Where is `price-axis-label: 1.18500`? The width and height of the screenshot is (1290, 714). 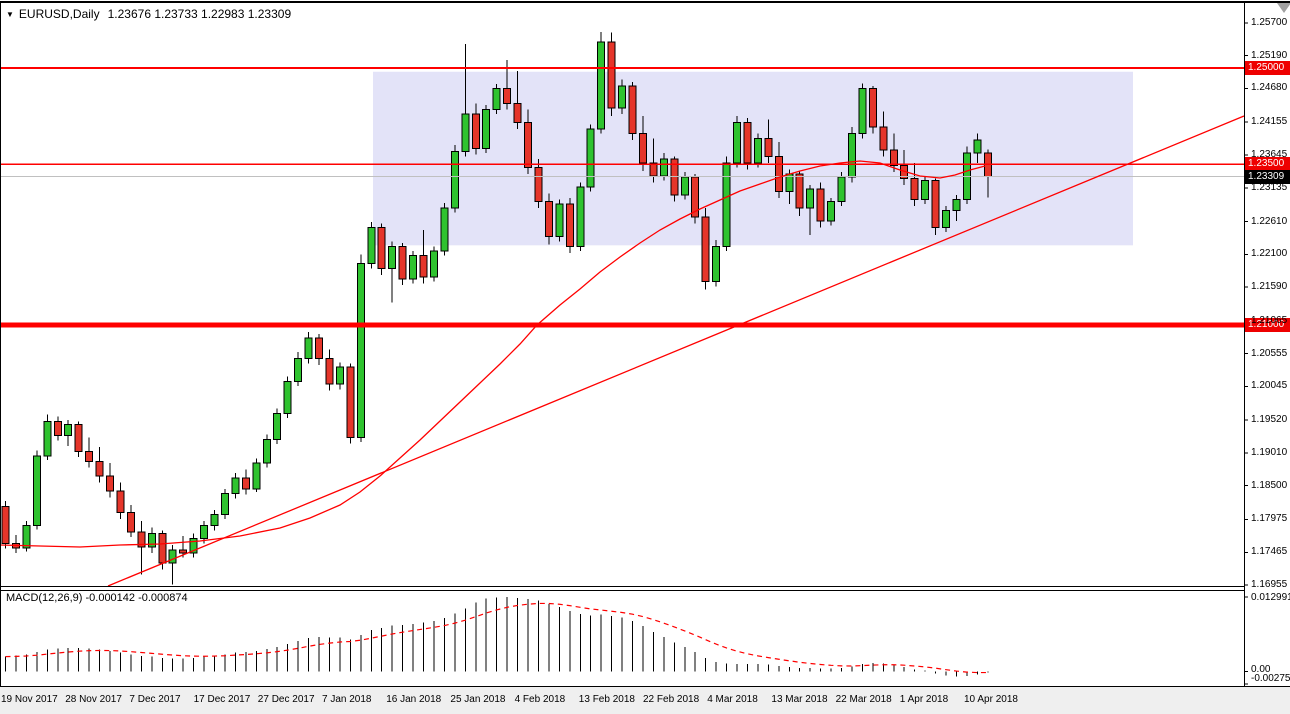 price-axis-label: 1.18500 is located at coordinates (1269, 485).